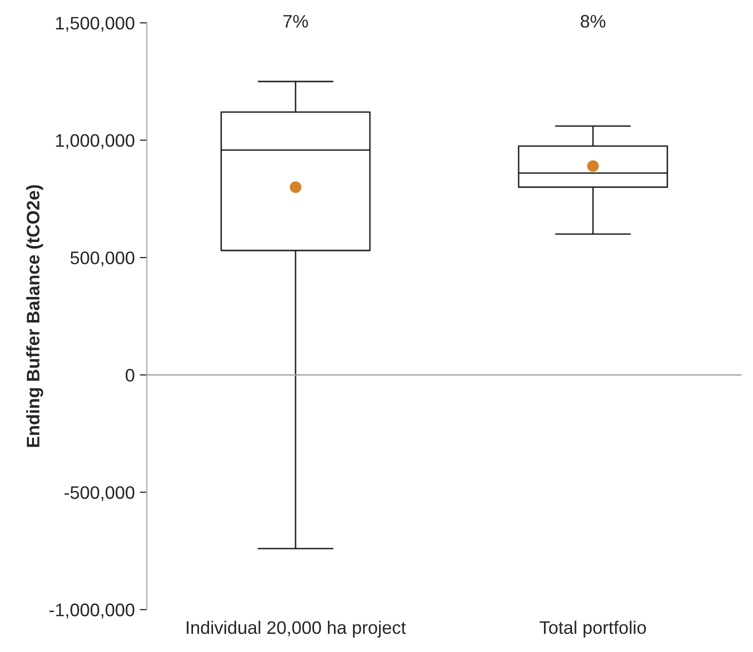 This screenshot has width=753, height=652. Describe the element at coordinates (92, 611) in the screenshot. I see `y-tick-label: -1,000,000` at that location.